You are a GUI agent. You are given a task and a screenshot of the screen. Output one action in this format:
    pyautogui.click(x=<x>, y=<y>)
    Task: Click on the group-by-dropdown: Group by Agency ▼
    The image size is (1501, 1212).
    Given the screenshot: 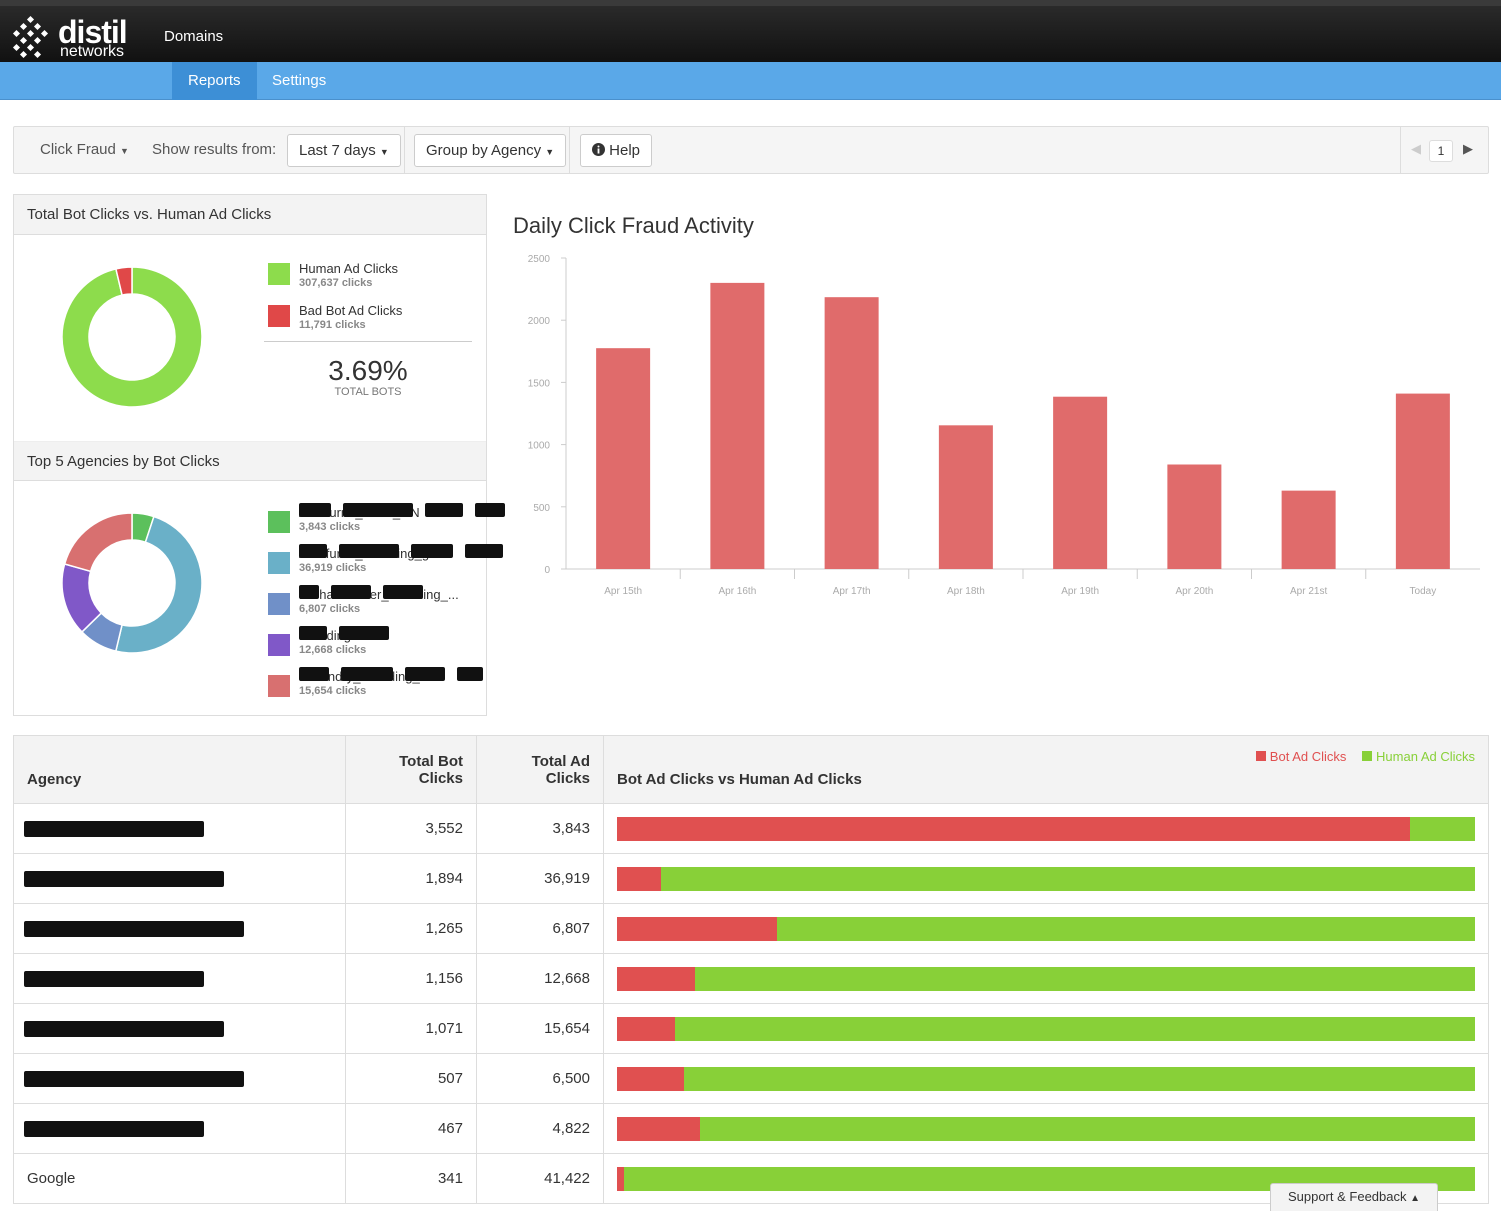 What is the action you would take?
    pyautogui.click(x=490, y=150)
    